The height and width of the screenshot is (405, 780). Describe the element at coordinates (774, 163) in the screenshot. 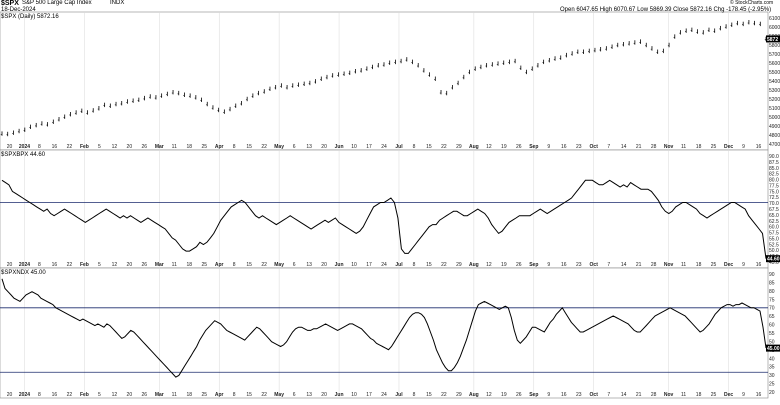

I see `y-tick-label: 87.5` at that location.